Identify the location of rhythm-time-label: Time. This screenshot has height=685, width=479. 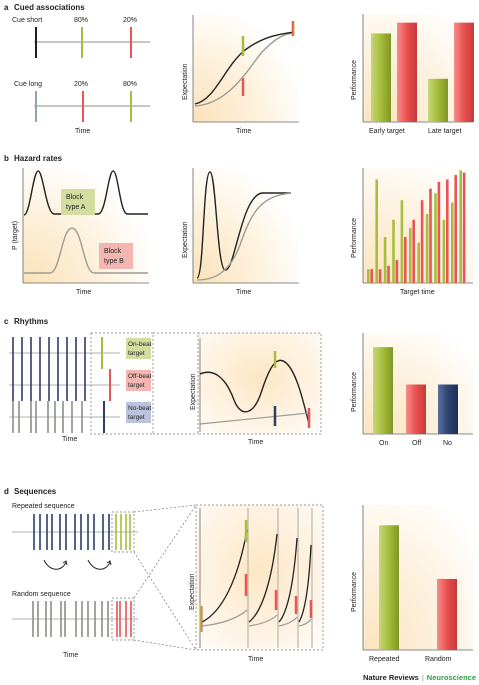
(69, 439).